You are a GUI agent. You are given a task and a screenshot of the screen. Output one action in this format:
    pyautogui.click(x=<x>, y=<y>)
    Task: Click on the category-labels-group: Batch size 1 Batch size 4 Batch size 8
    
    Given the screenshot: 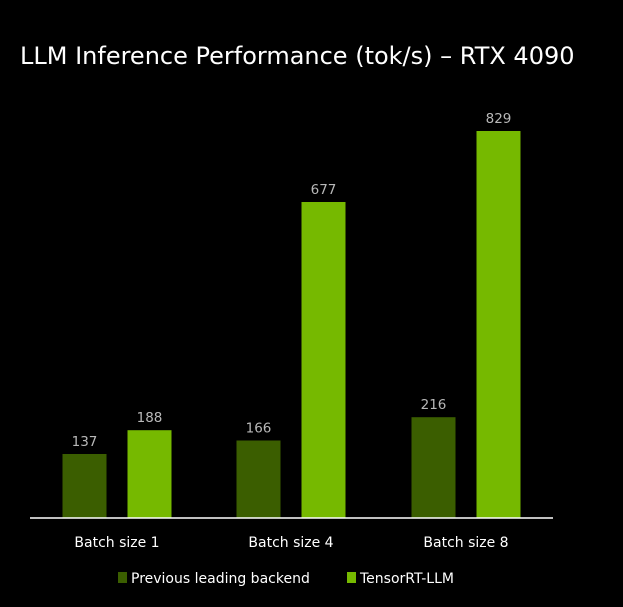 What is the action you would take?
    pyautogui.click(x=291, y=543)
    